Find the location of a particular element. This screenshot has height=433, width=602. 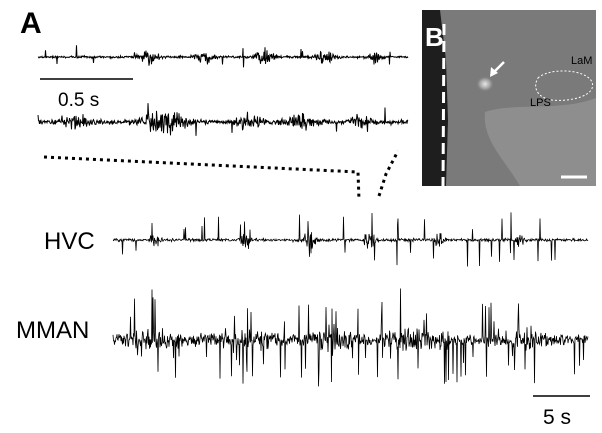

trace-label-mman: MMAN is located at coordinates (52, 330).